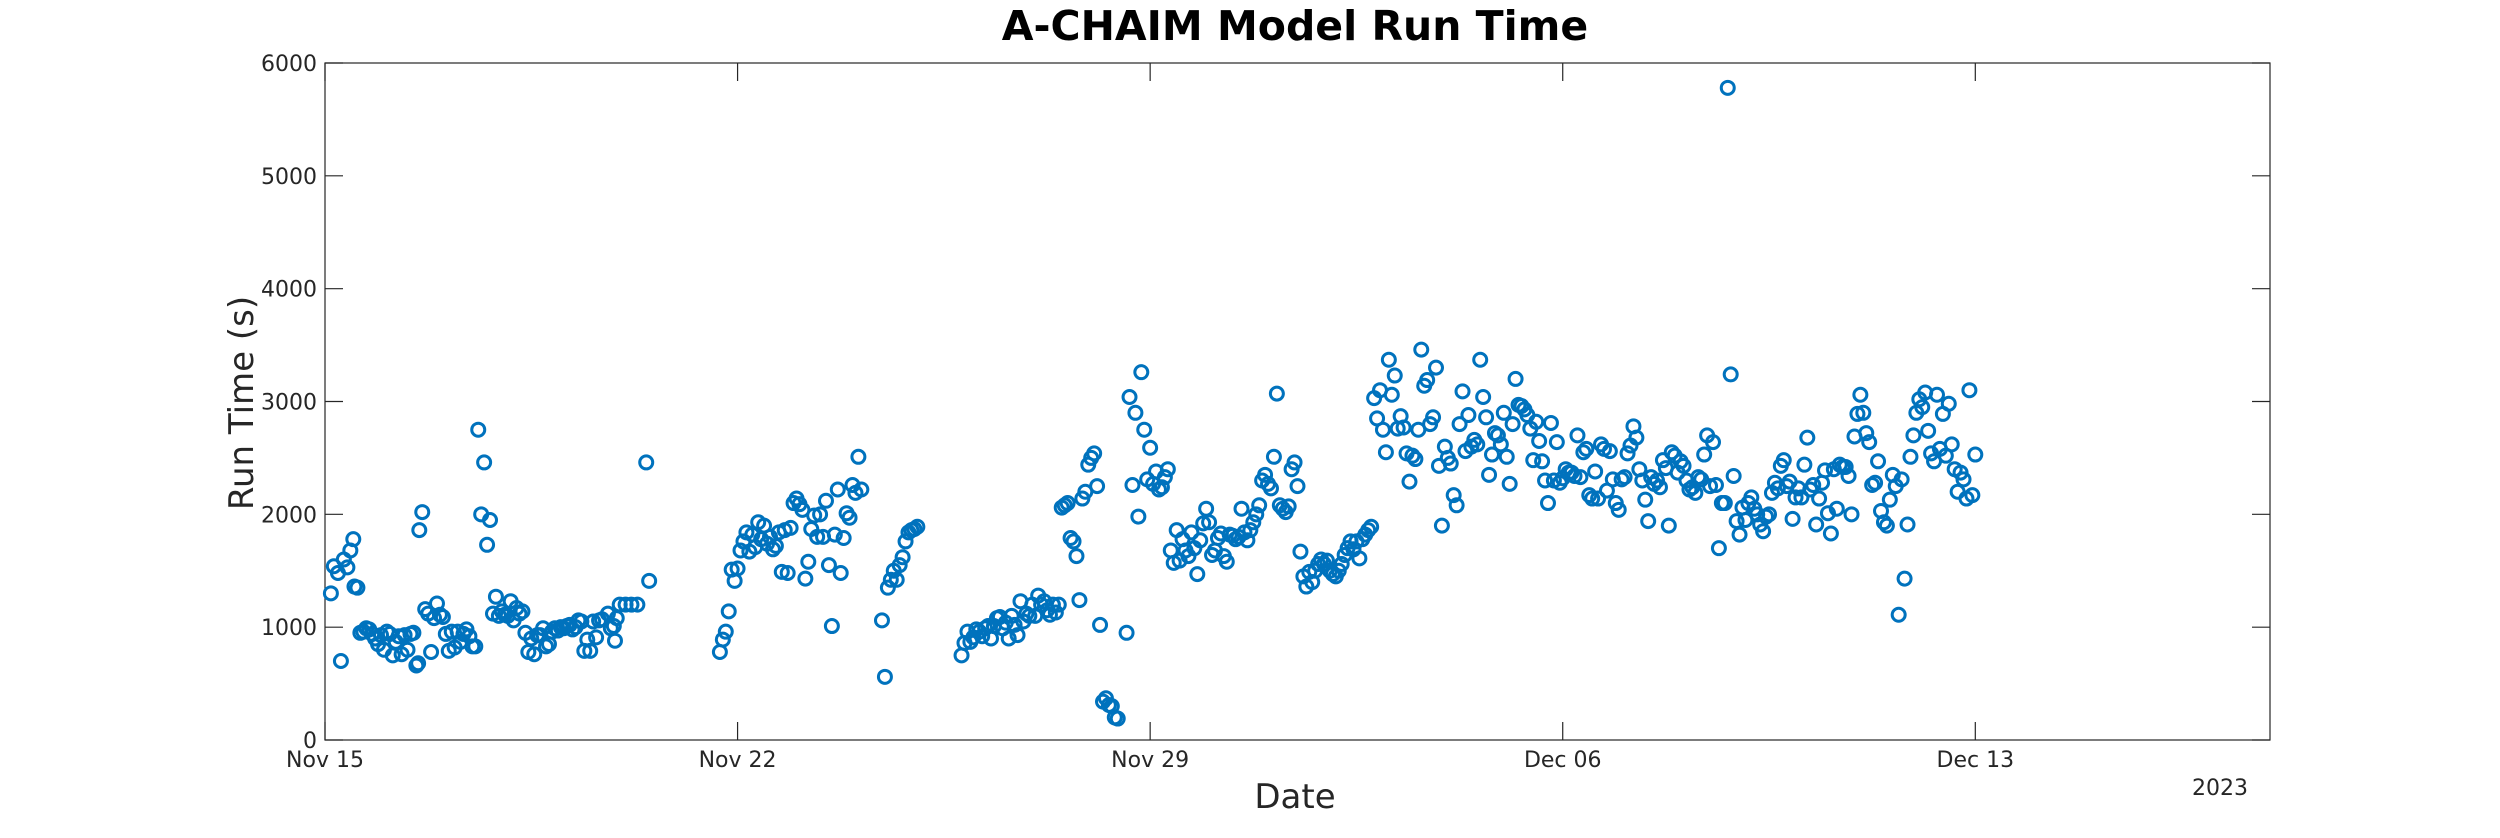 This screenshot has height=838, width=2500. What do you see at coordinates (1976, 760) in the screenshot?
I see `x-tick-label: Dec 13` at bounding box center [1976, 760].